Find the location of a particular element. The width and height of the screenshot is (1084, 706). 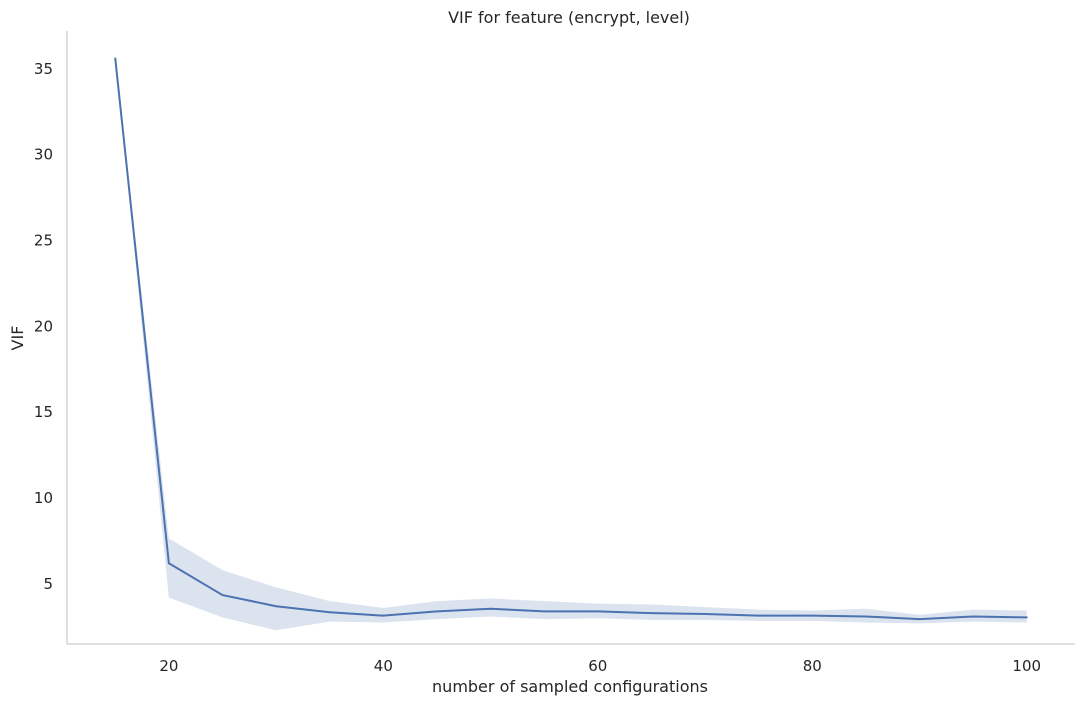

x-tick-label: 20 is located at coordinates (168, 666).